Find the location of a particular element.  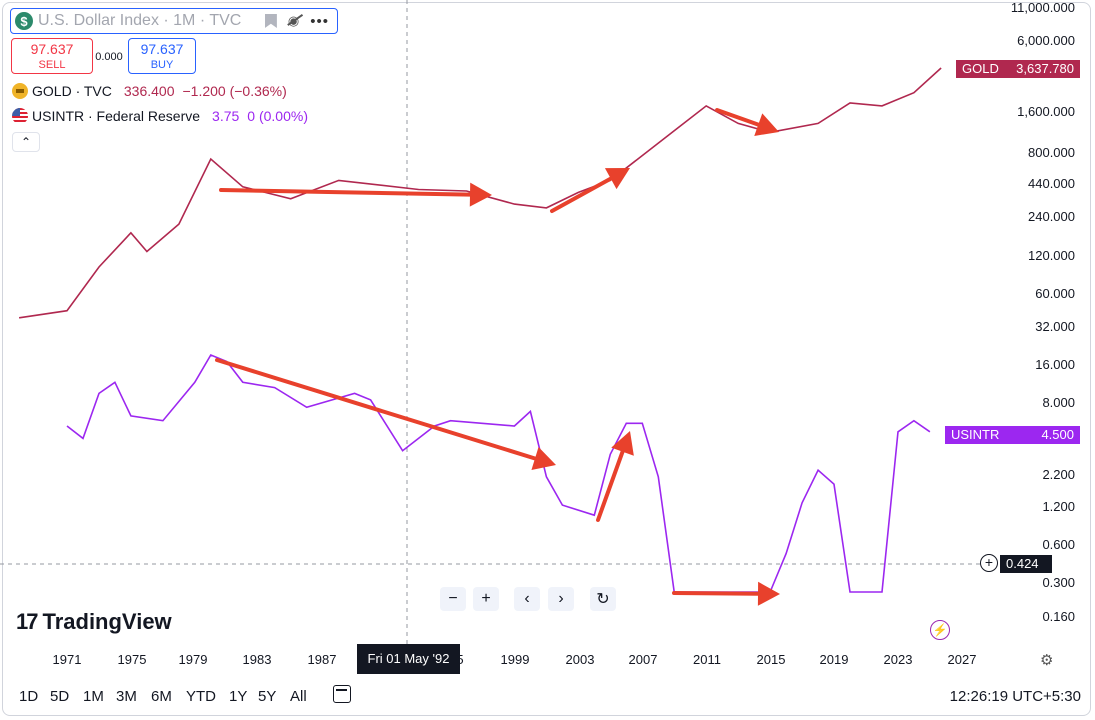

legend-gold-value: 336.400 is located at coordinates (149, 91).